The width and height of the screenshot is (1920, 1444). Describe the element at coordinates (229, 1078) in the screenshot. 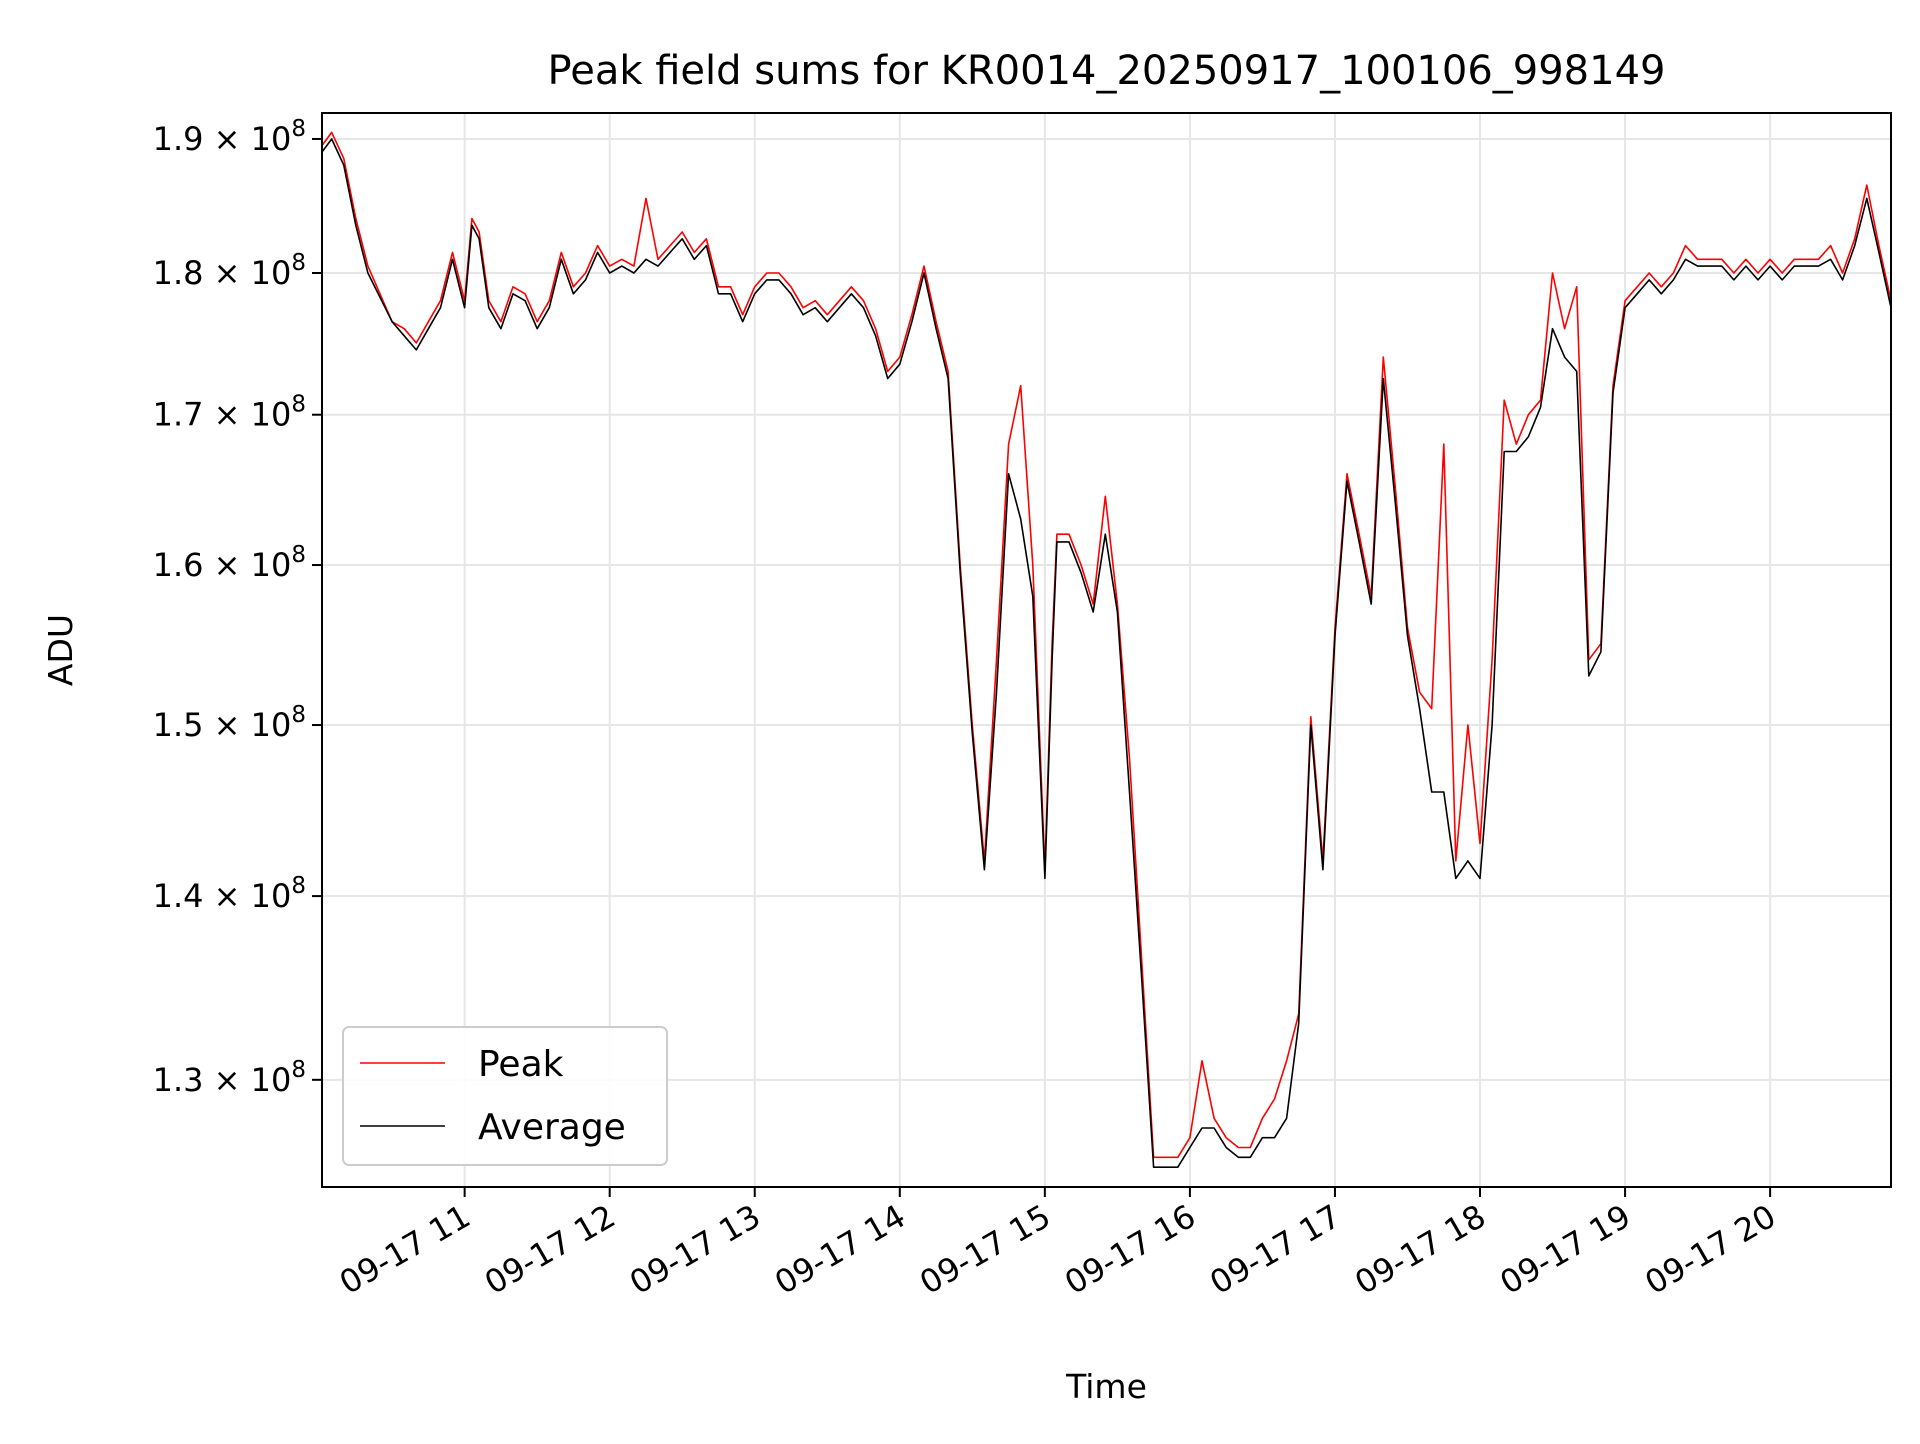

I see `y-tick-label: 1.3 × 108` at that location.